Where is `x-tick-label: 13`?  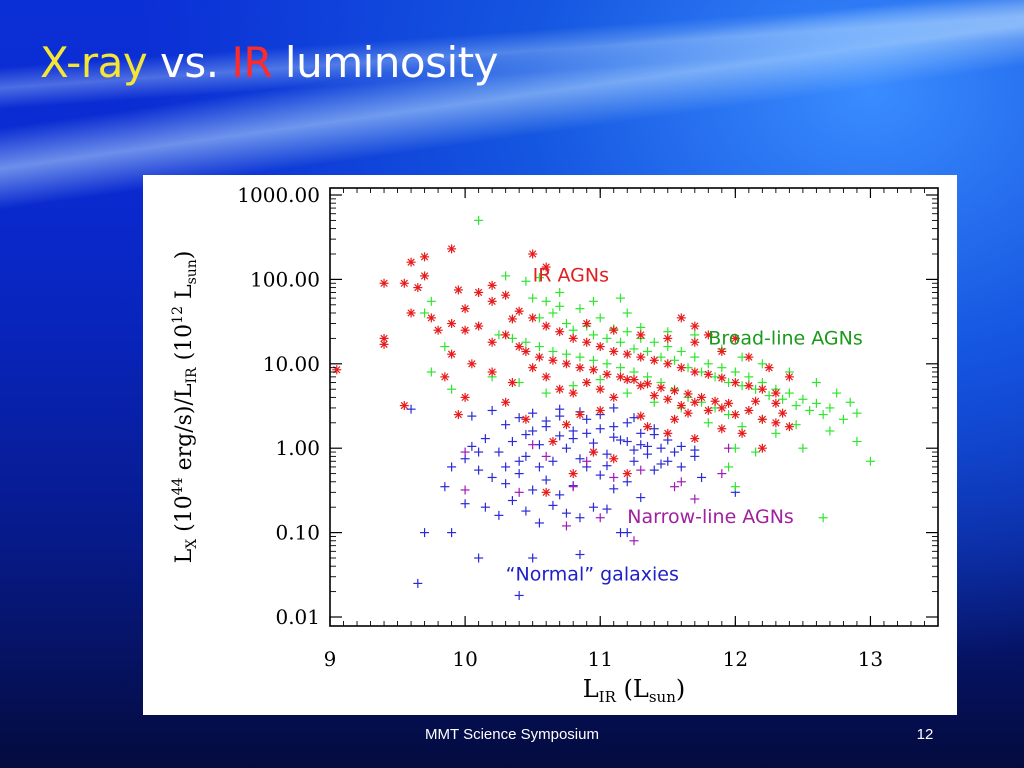 x-tick-label: 13 is located at coordinates (870, 659).